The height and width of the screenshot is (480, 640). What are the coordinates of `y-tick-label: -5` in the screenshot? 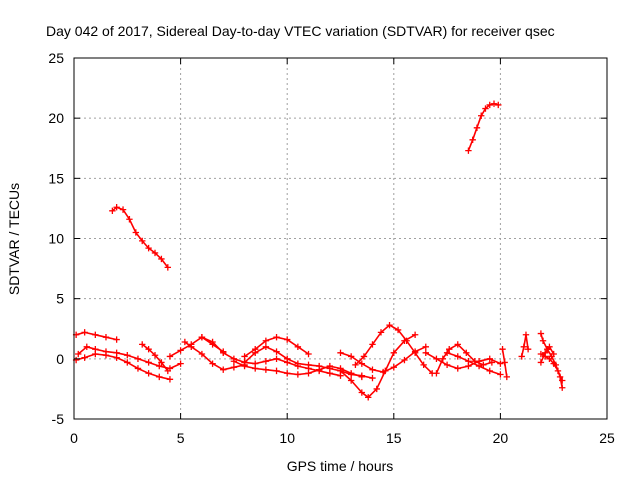 It's located at (58, 419).